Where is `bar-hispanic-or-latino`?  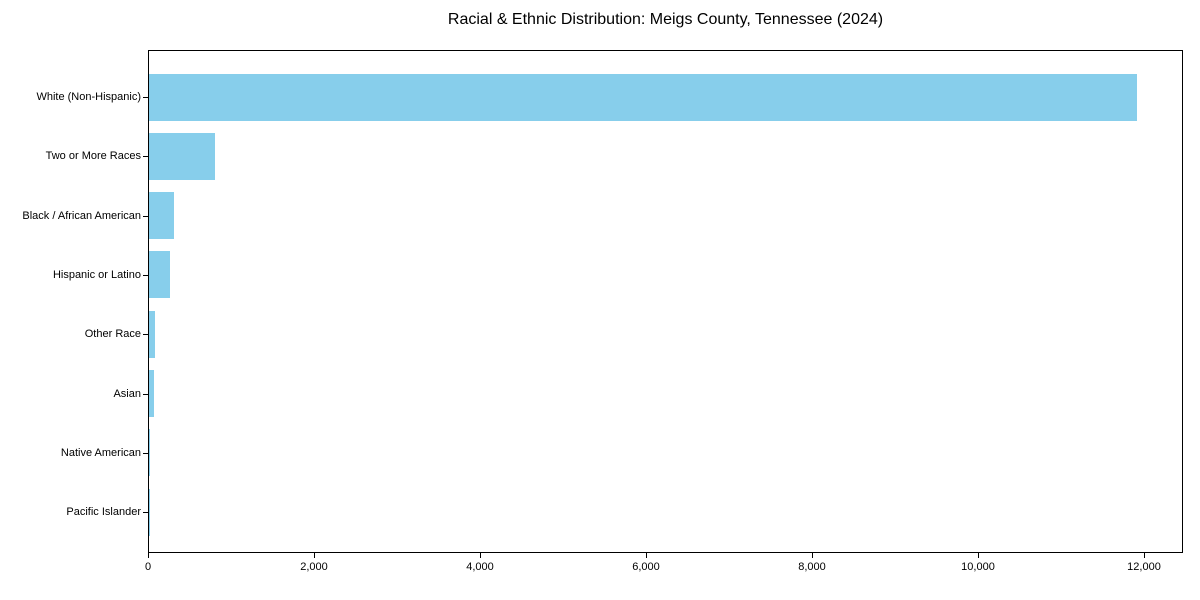 bar-hispanic-or-latino is located at coordinates (159, 275).